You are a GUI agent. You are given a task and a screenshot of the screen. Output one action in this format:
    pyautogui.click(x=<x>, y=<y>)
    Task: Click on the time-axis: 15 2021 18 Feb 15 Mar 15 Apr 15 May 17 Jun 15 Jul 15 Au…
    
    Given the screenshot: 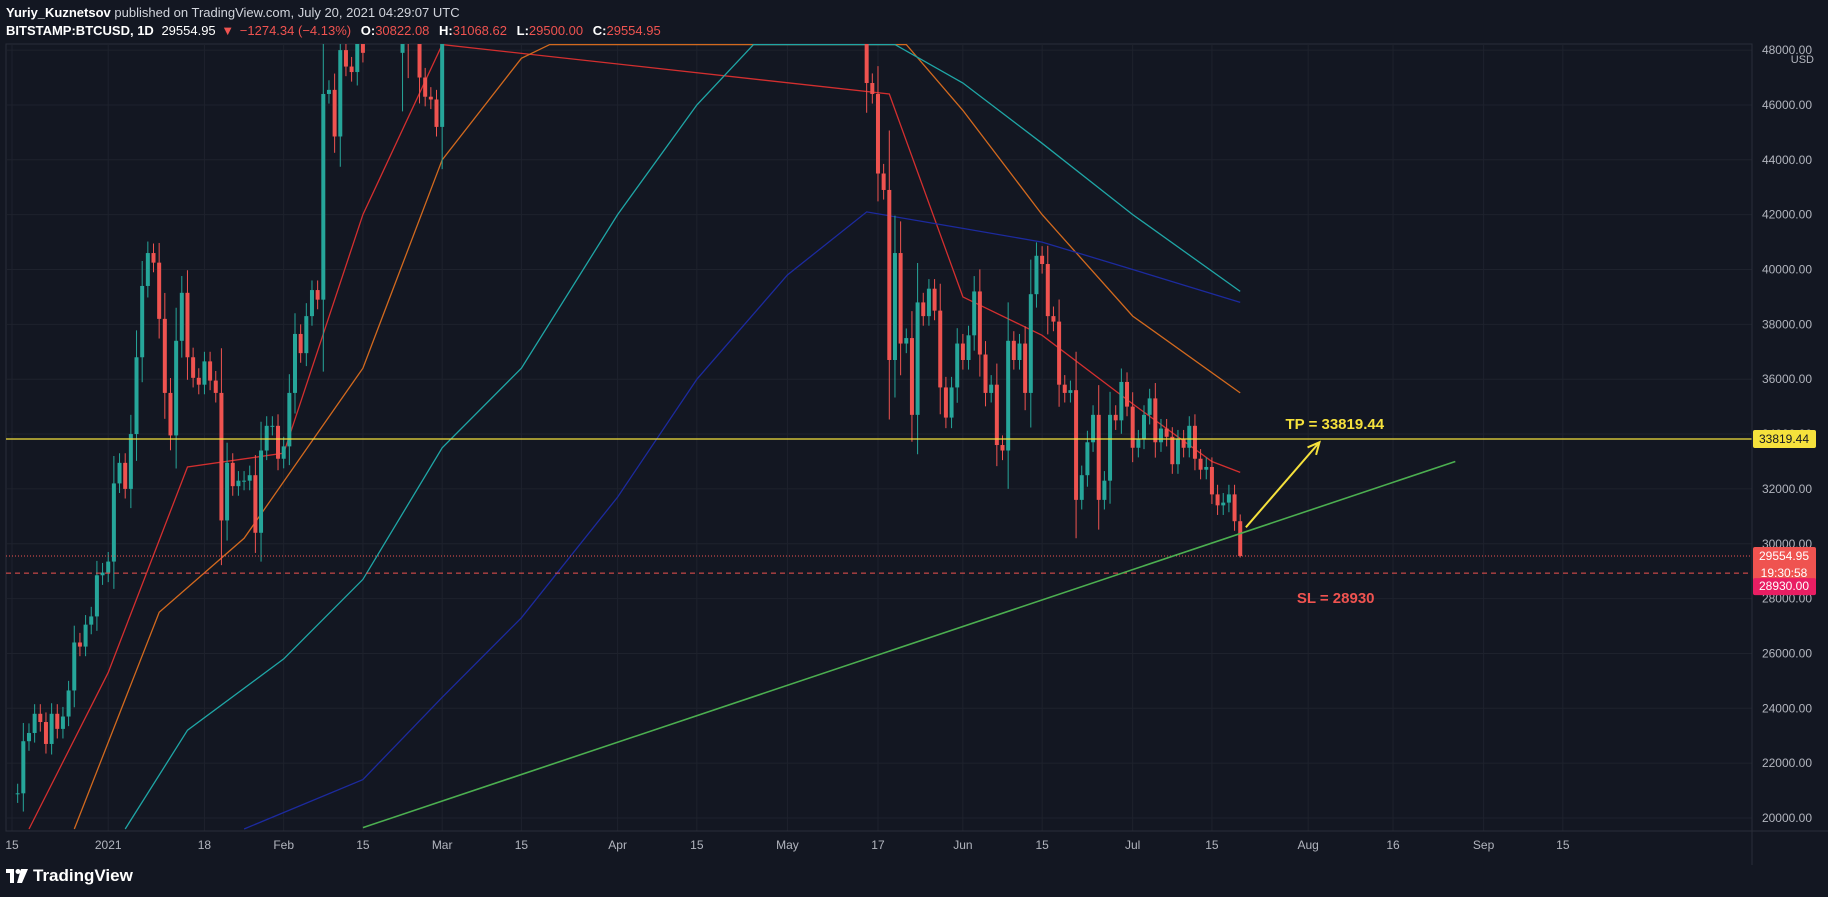 What is the action you would take?
    pyautogui.click(x=787, y=845)
    